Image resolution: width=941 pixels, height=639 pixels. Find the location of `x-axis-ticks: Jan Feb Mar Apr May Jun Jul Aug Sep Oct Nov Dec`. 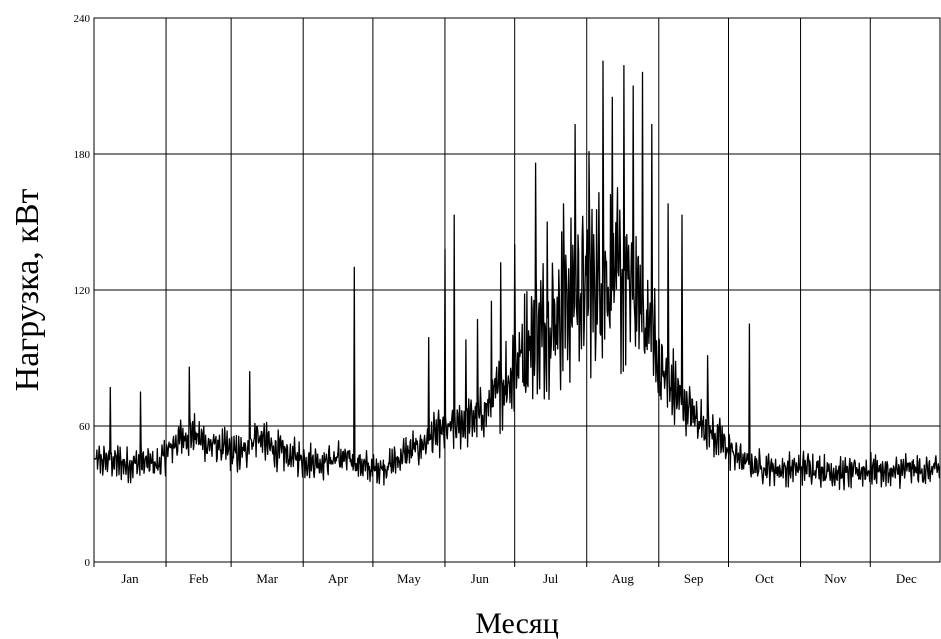

x-axis-ticks: Jan Feb Mar Apr May Jun Jul Aug Sep Oct Nov Dec is located at coordinates (519, 578).